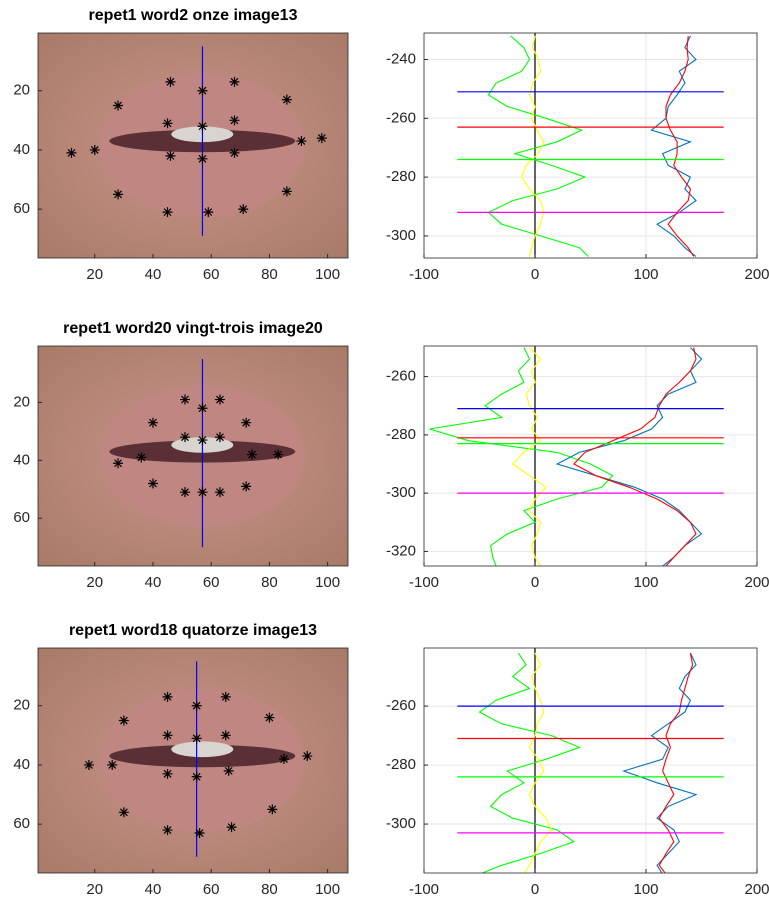 The width and height of the screenshot is (769, 901). What do you see at coordinates (401, 550) in the screenshot?
I see `y-tick-label: -320` at bounding box center [401, 550].